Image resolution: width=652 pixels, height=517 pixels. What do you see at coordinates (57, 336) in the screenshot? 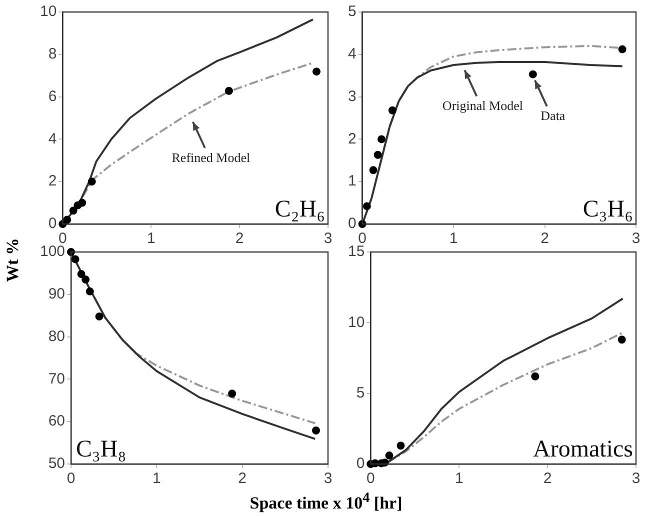
I see `y-tick-label: 80` at bounding box center [57, 336].